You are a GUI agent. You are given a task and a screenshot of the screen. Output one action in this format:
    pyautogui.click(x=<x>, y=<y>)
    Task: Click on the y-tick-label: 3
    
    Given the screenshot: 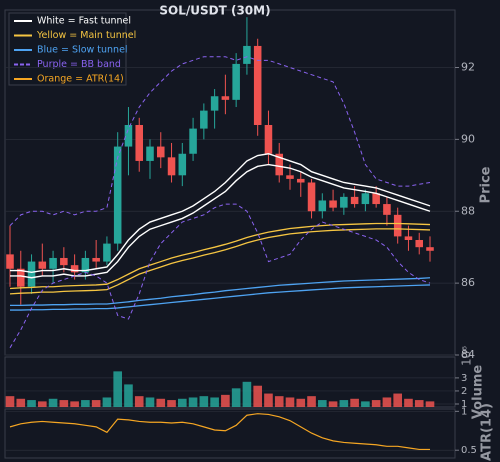 What is the action you would take?
    pyautogui.click(x=464, y=378)
    